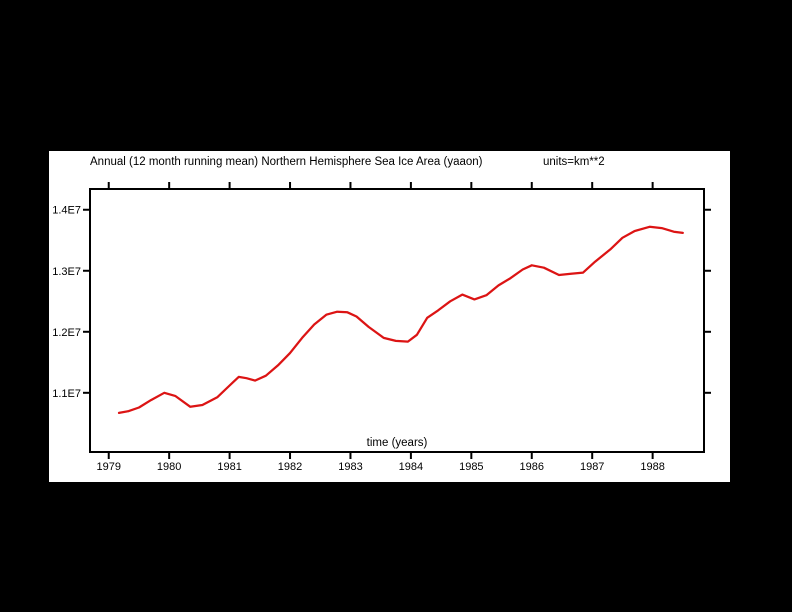  I want to click on y-tick-label: 1.4E7, so click(66, 211).